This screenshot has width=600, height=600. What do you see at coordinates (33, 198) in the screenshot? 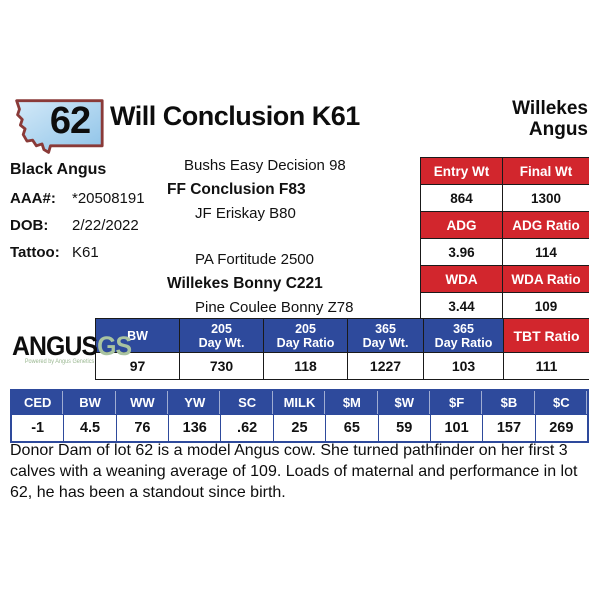
I see `aaa-label: AAA#:` at bounding box center [33, 198].